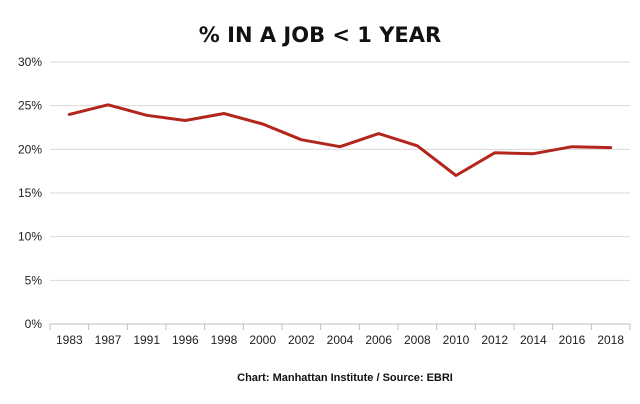  Describe the element at coordinates (378, 340) in the screenshot. I see `x-tick-label: 2006` at that location.